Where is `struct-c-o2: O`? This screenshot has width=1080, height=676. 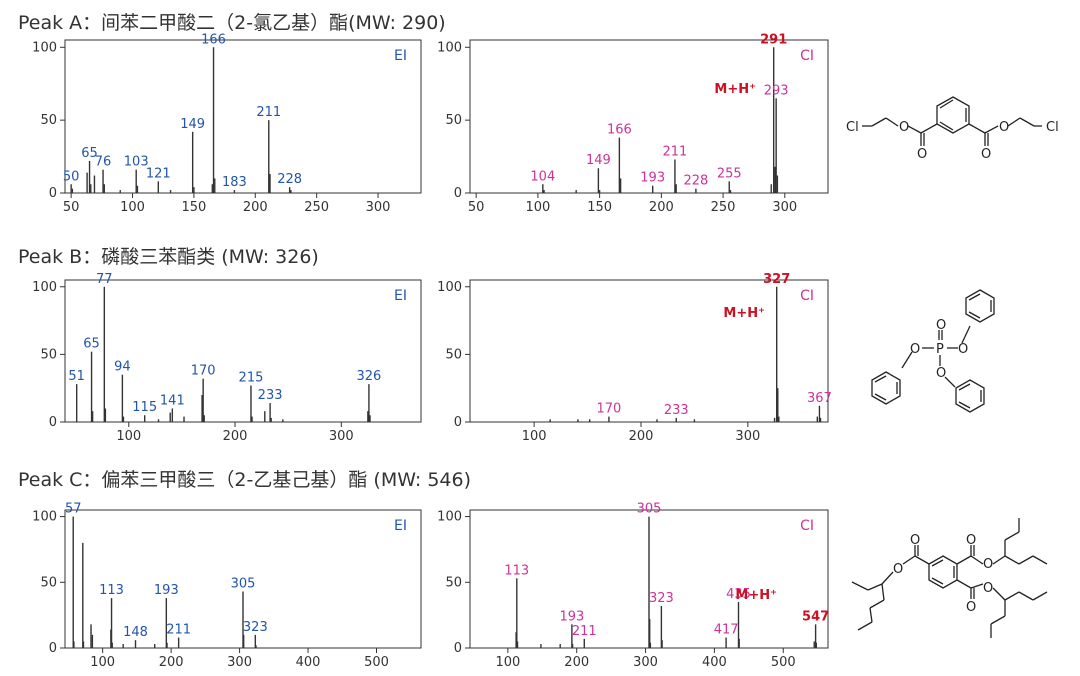
struct-c-o2: O is located at coordinates (898, 569).